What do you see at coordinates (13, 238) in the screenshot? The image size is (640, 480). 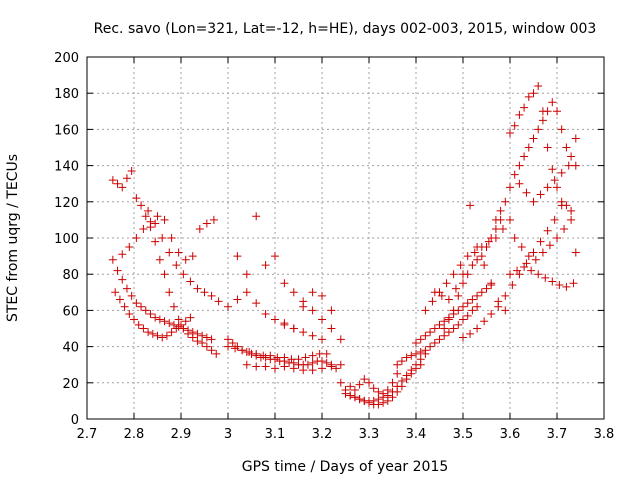 I see `y-axis-label: STEC from uqrg / TECUs` at bounding box center [13, 238].